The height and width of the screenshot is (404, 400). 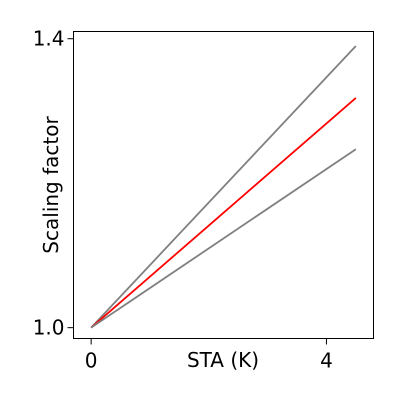 I want to click on x-axis-label: STA (K), so click(x=223, y=360).